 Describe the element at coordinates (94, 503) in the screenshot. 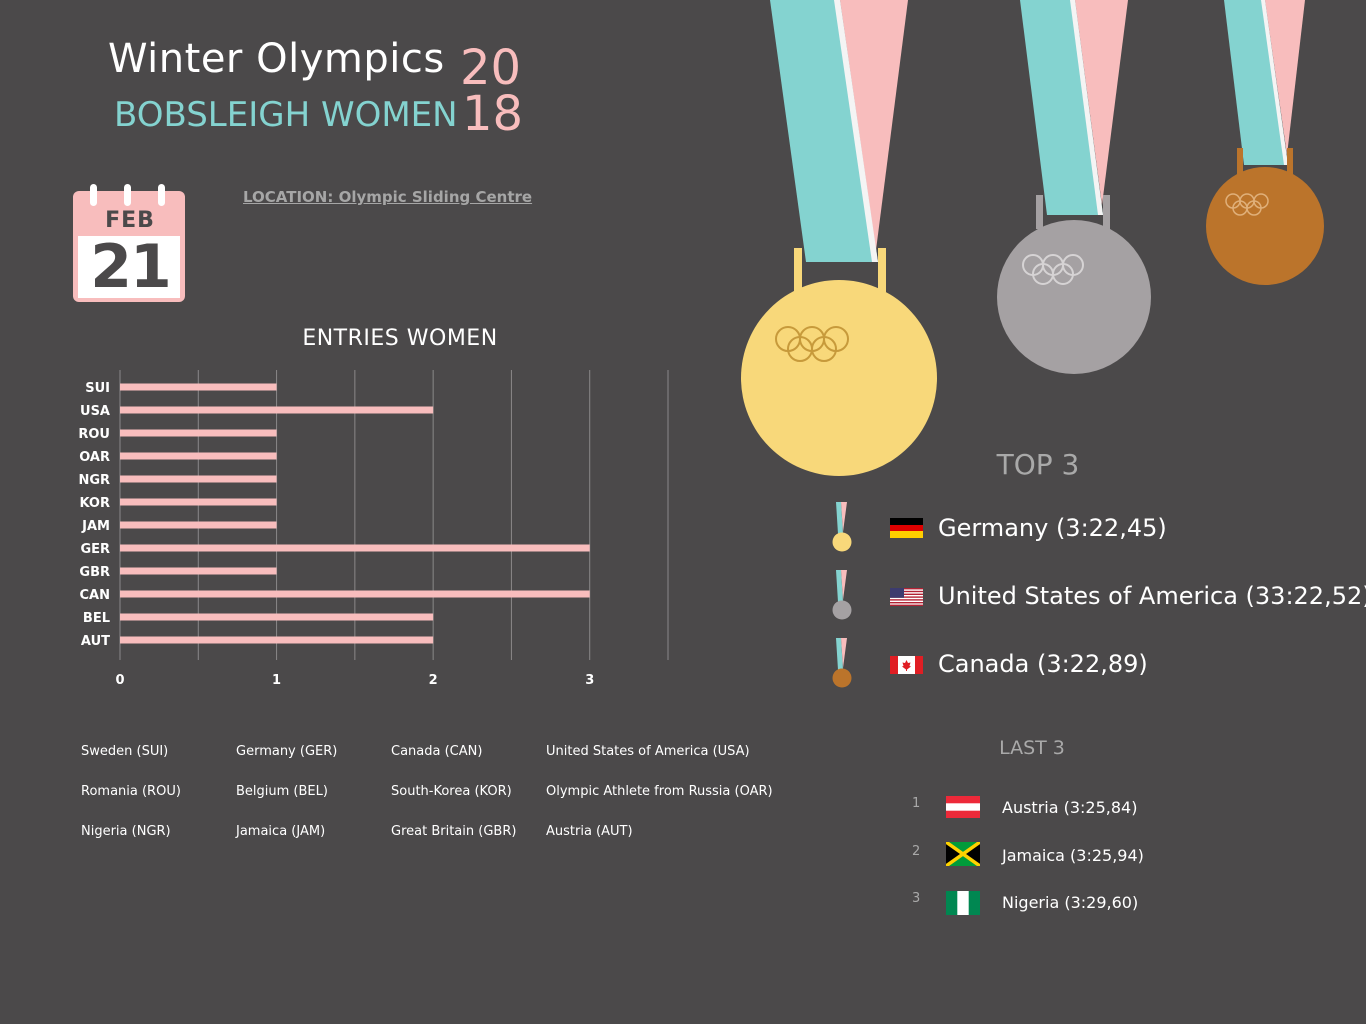

I see `category-label: KOR` at that location.